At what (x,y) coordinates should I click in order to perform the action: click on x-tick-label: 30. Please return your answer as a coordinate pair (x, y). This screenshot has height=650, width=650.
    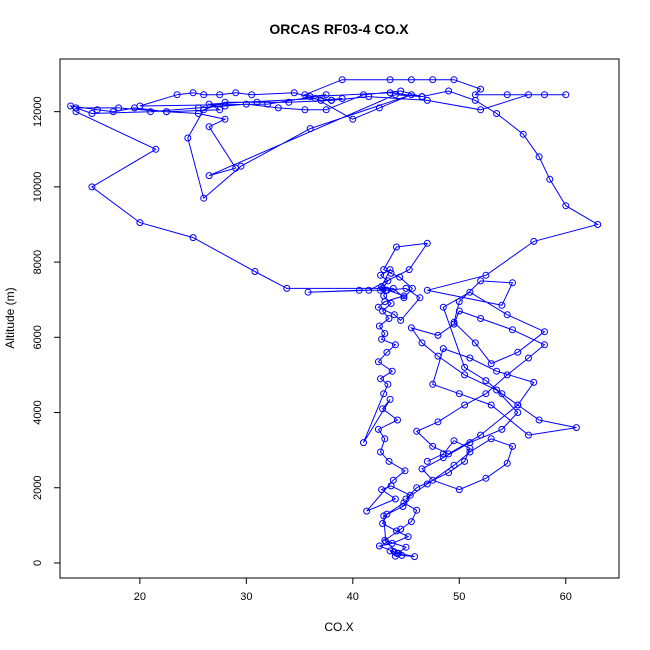
    Looking at the image, I should click on (246, 597).